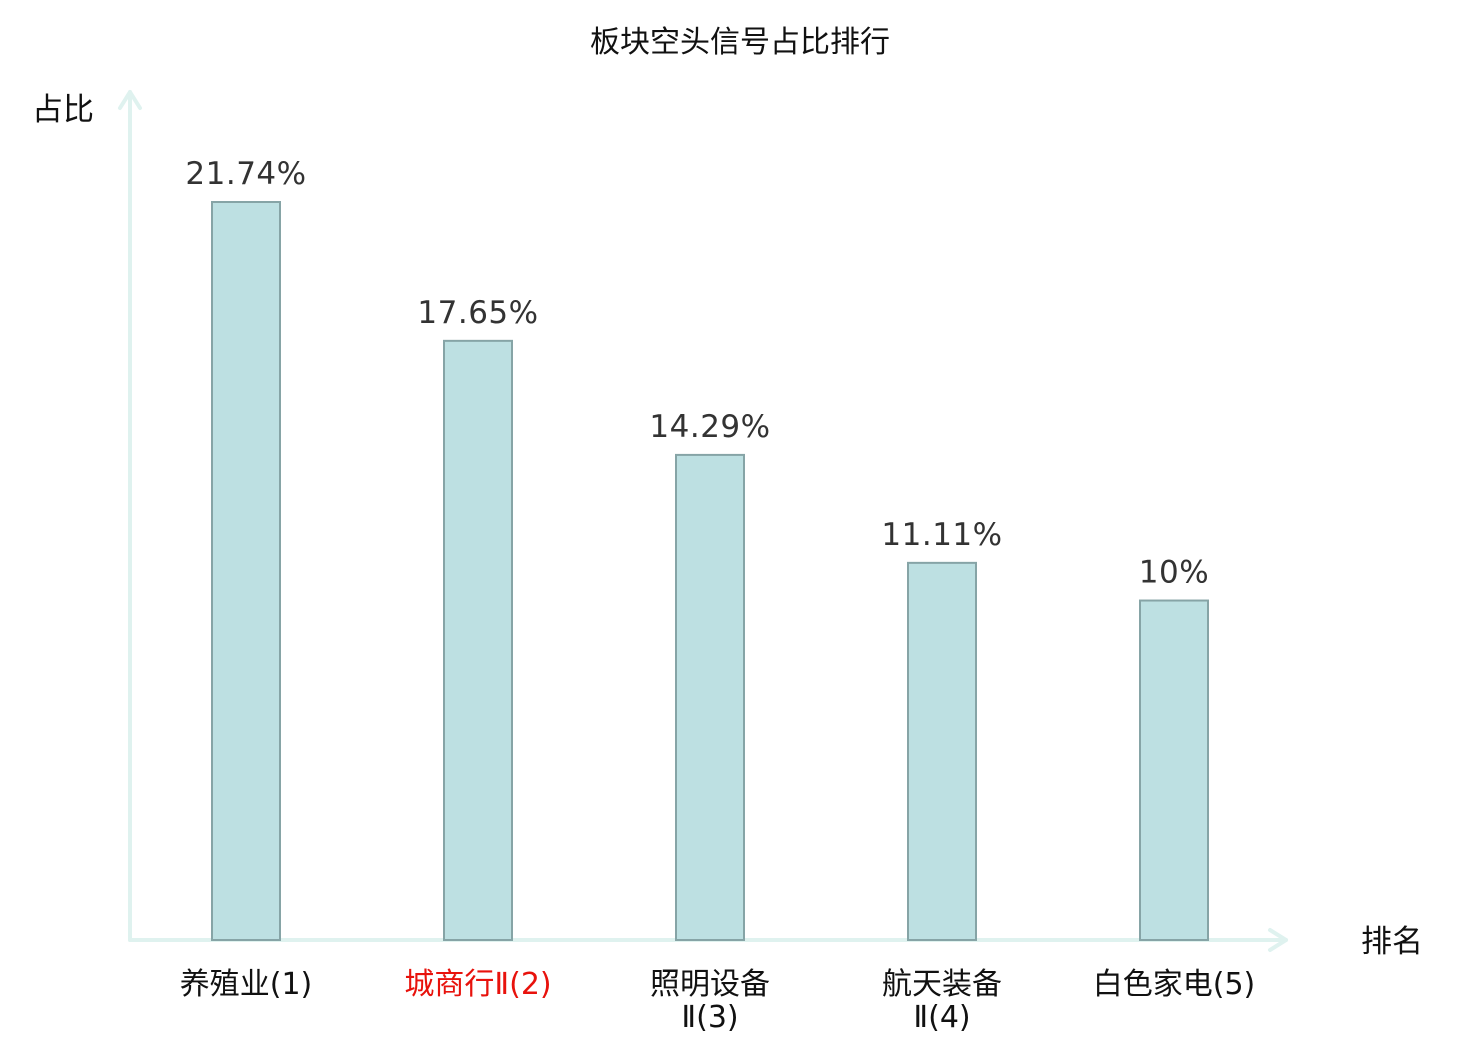 This screenshot has width=1480, height=1040. What do you see at coordinates (942, 984) in the screenshot?
I see `category-label-4-line-1: 航天装备` at bounding box center [942, 984].